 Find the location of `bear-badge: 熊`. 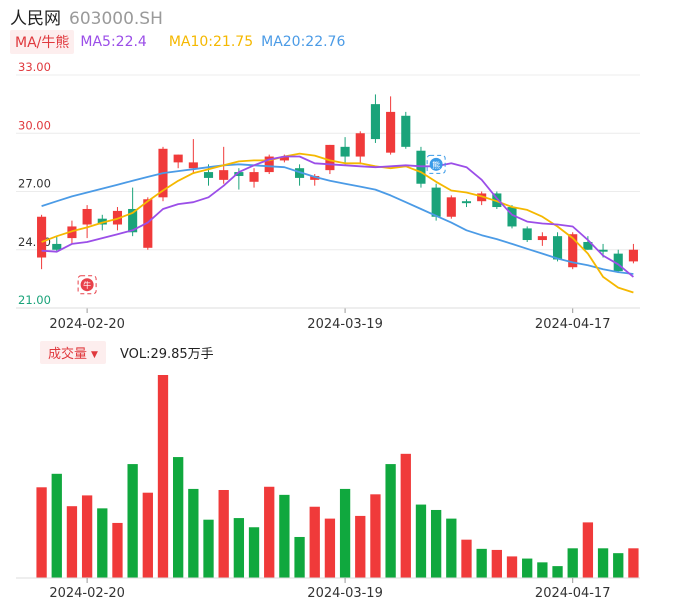

bear-badge: 熊 is located at coordinates (436, 164).